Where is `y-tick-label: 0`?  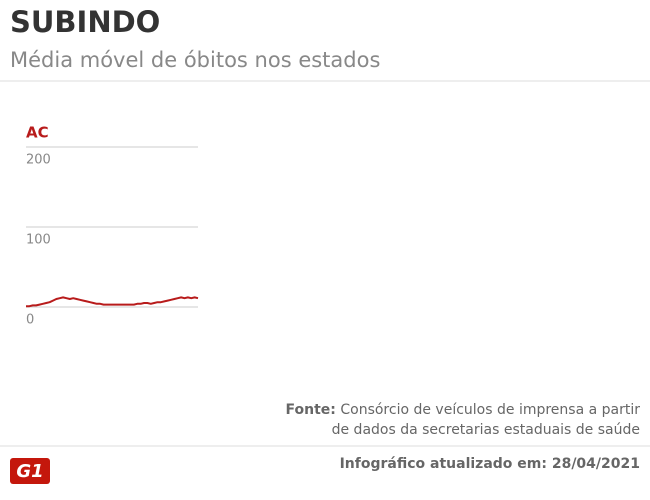
y-tick-label: 0 is located at coordinates (30, 320).